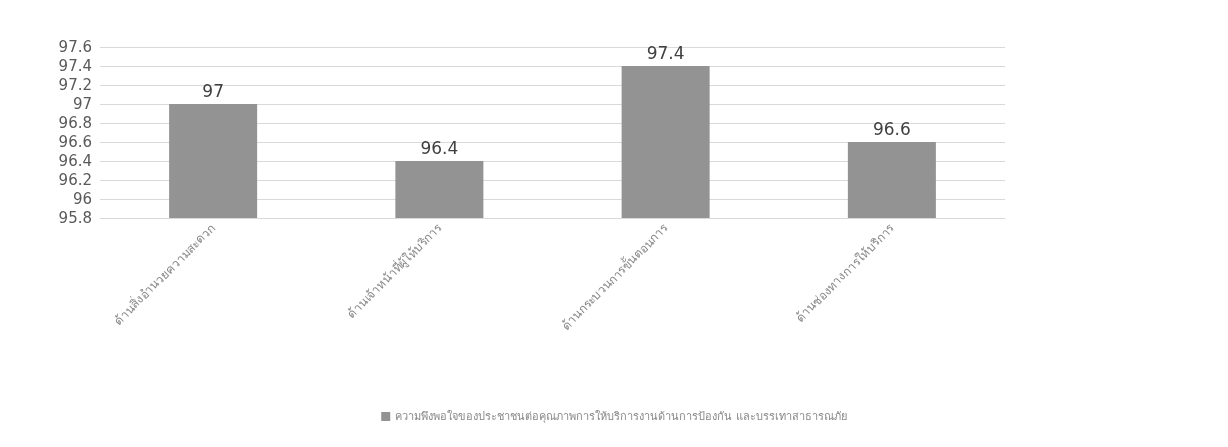 Image resolution: width=1228 pixels, height=447 pixels. I want to click on y-tick-label: 96, so click(82, 199).